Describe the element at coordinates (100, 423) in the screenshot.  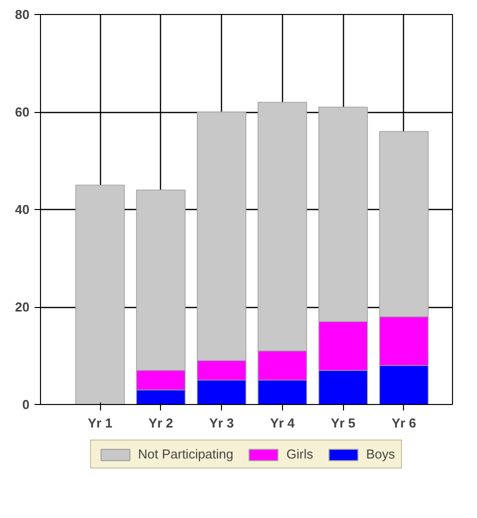
I see `x-tick-label: Yr 1` at that location.